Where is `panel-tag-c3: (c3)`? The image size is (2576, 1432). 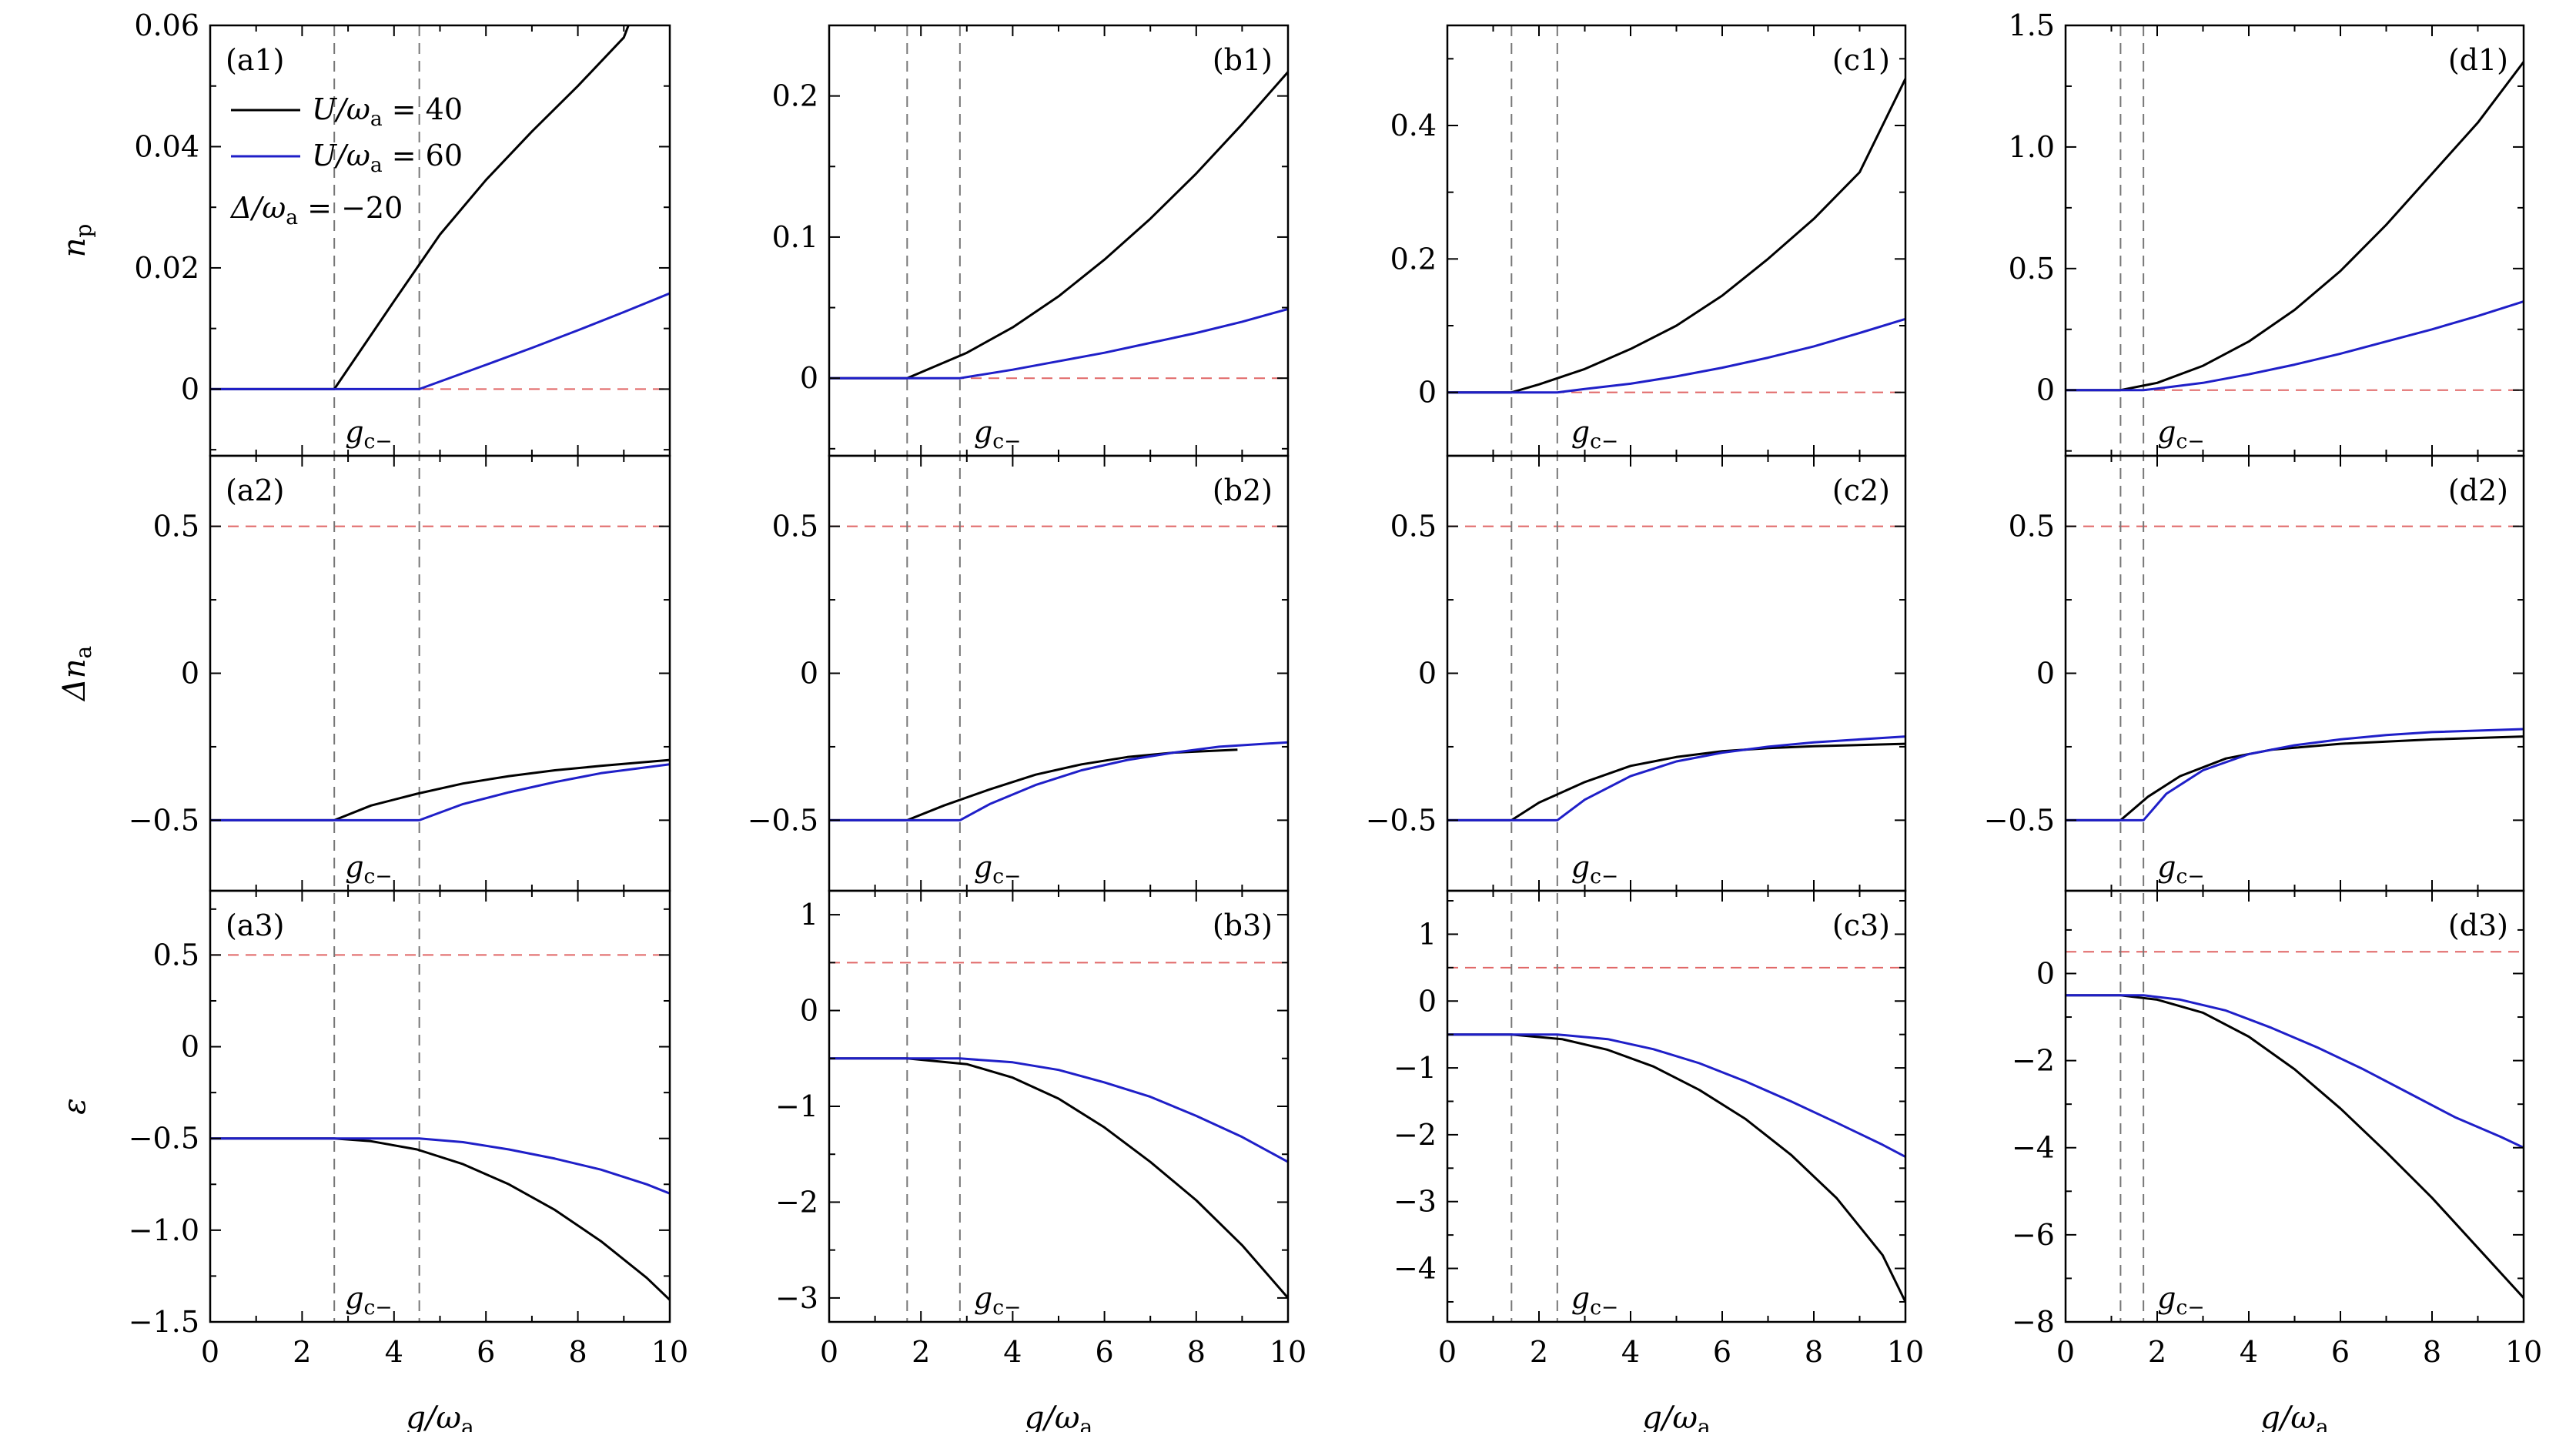
panel-tag-c3: (c3) is located at coordinates (1861, 925).